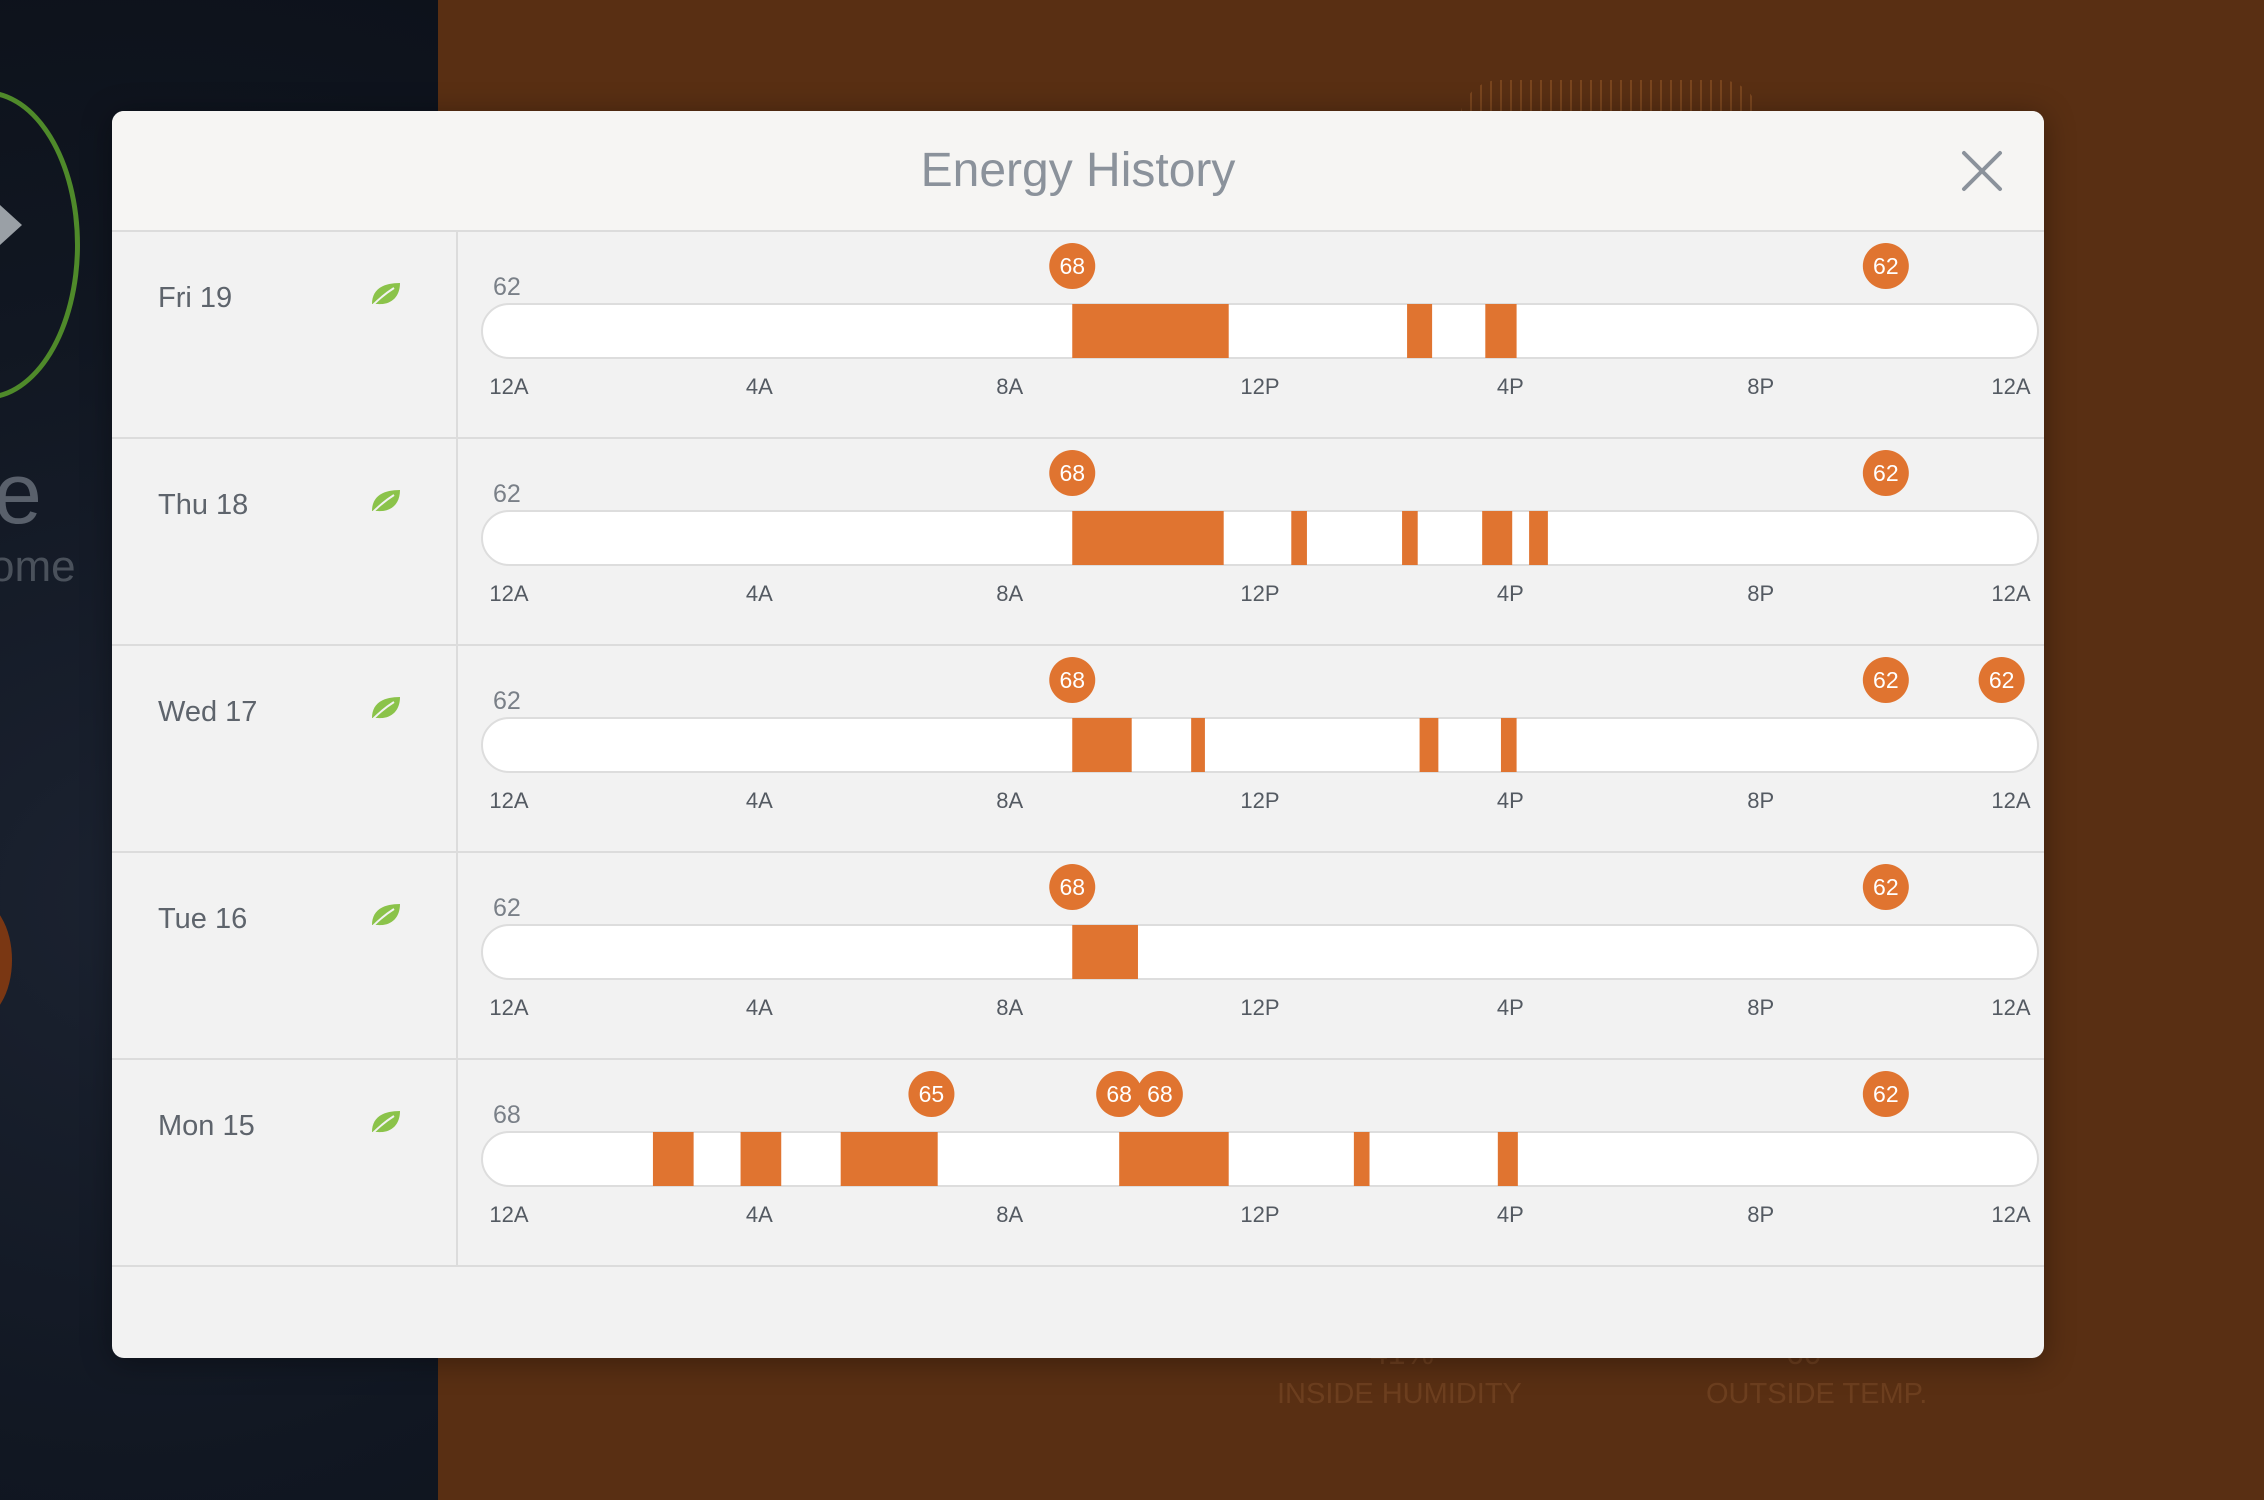  Describe the element at coordinates (203, 919) in the screenshot. I see `day-label: Tue 16` at that location.